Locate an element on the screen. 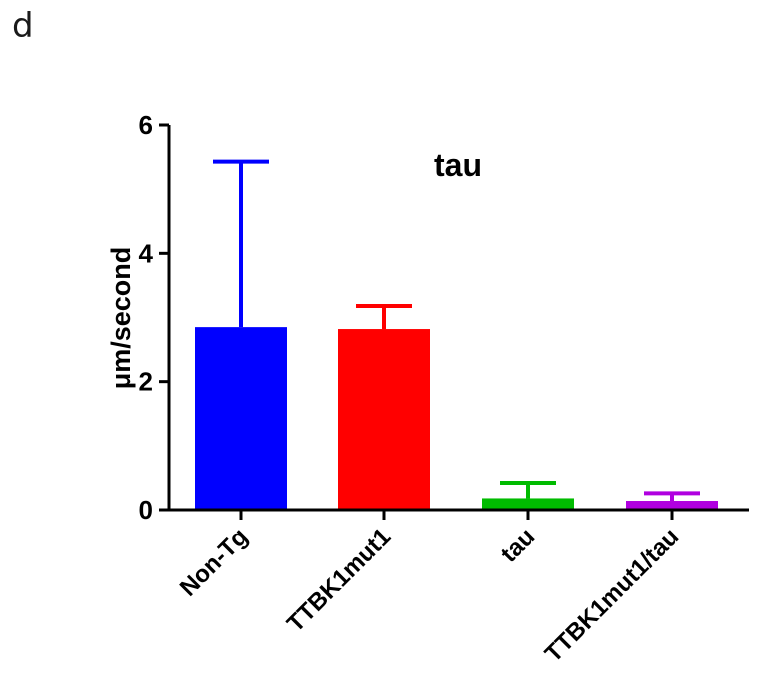  bar-non-tg is located at coordinates (241, 418).